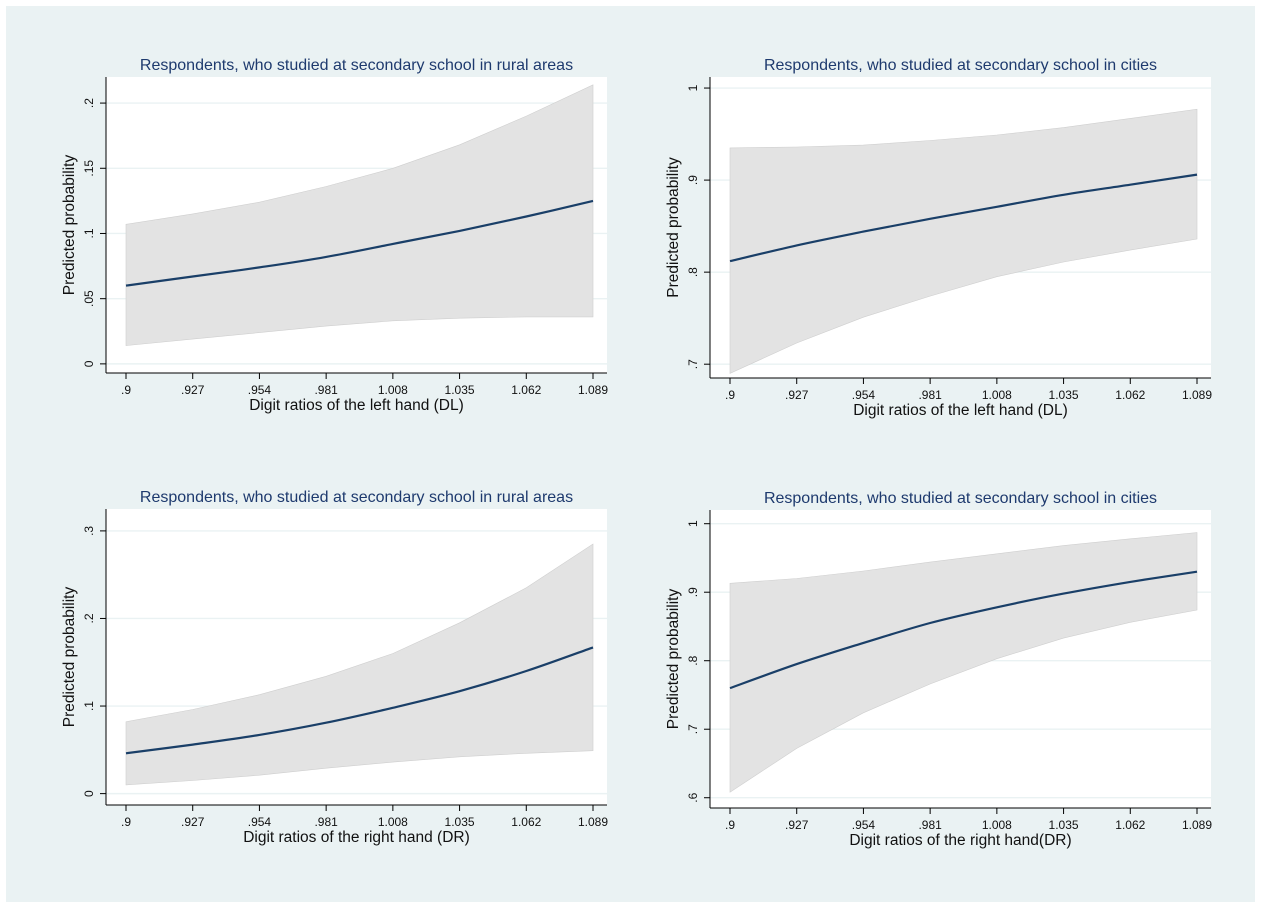 The image size is (1261, 909). I want to click on y-tick-label: .15, so click(89, 168).